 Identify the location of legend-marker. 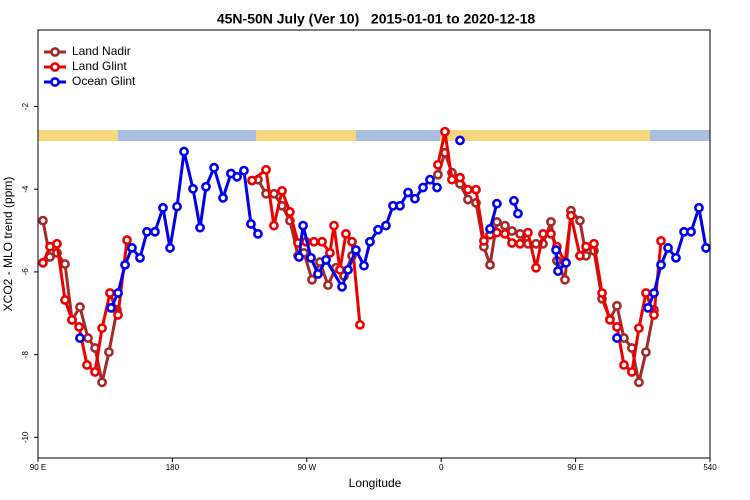
(55, 52).